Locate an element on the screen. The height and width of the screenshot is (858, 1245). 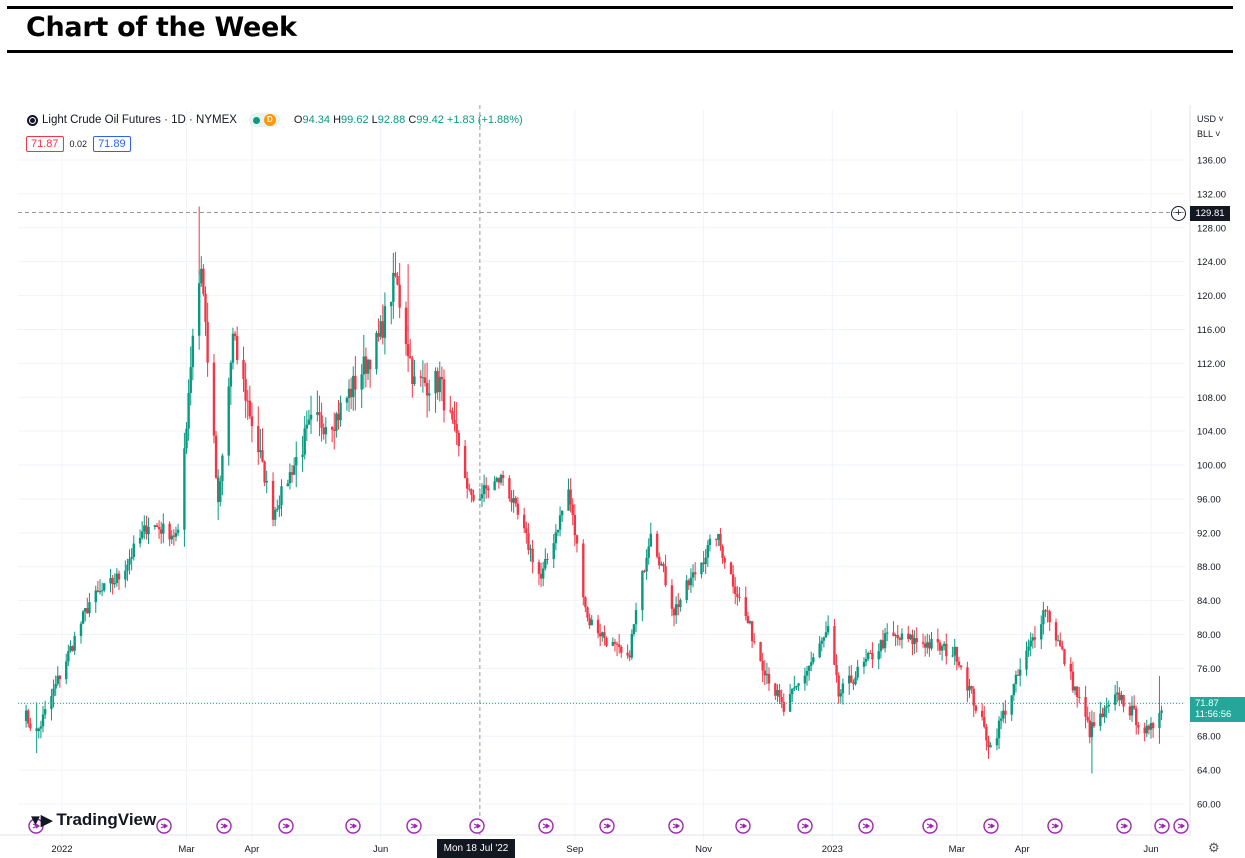
symbol-title: Light Crude Oil Futures · 1D · NYMEX is located at coordinates (139, 120).